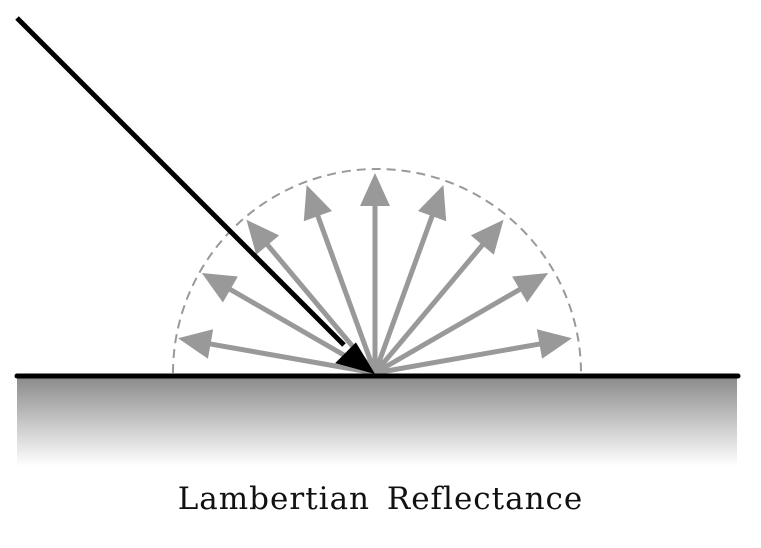 This screenshot has width=761, height=548. What do you see at coordinates (355, 358) in the screenshot?
I see `incident-ray-arrowhead` at bounding box center [355, 358].